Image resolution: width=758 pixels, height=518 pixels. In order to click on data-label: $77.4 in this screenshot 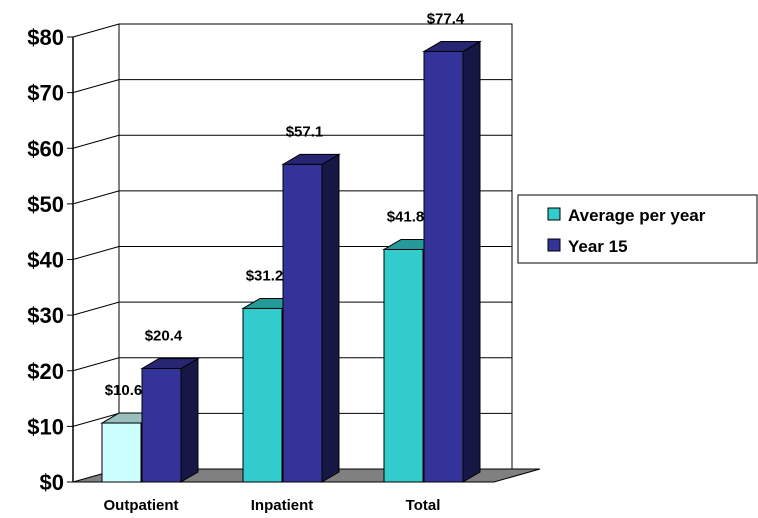, I will do `click(446, 18)`.